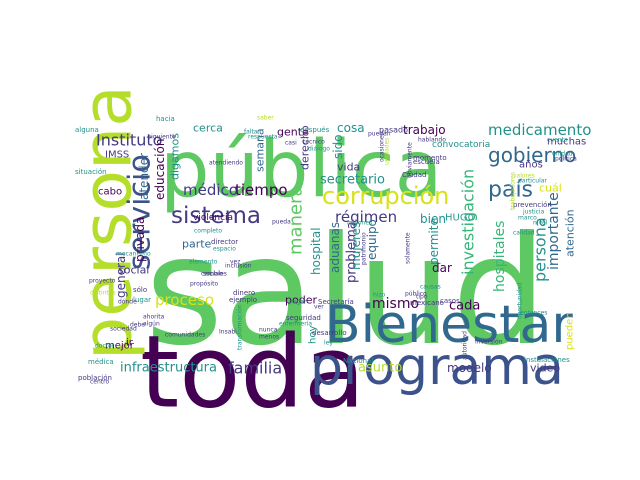  What do you see at coordinates (414, 175) in the screenshot?
I see `cloud-word: Ciudad` at bounding box center [414, 175].